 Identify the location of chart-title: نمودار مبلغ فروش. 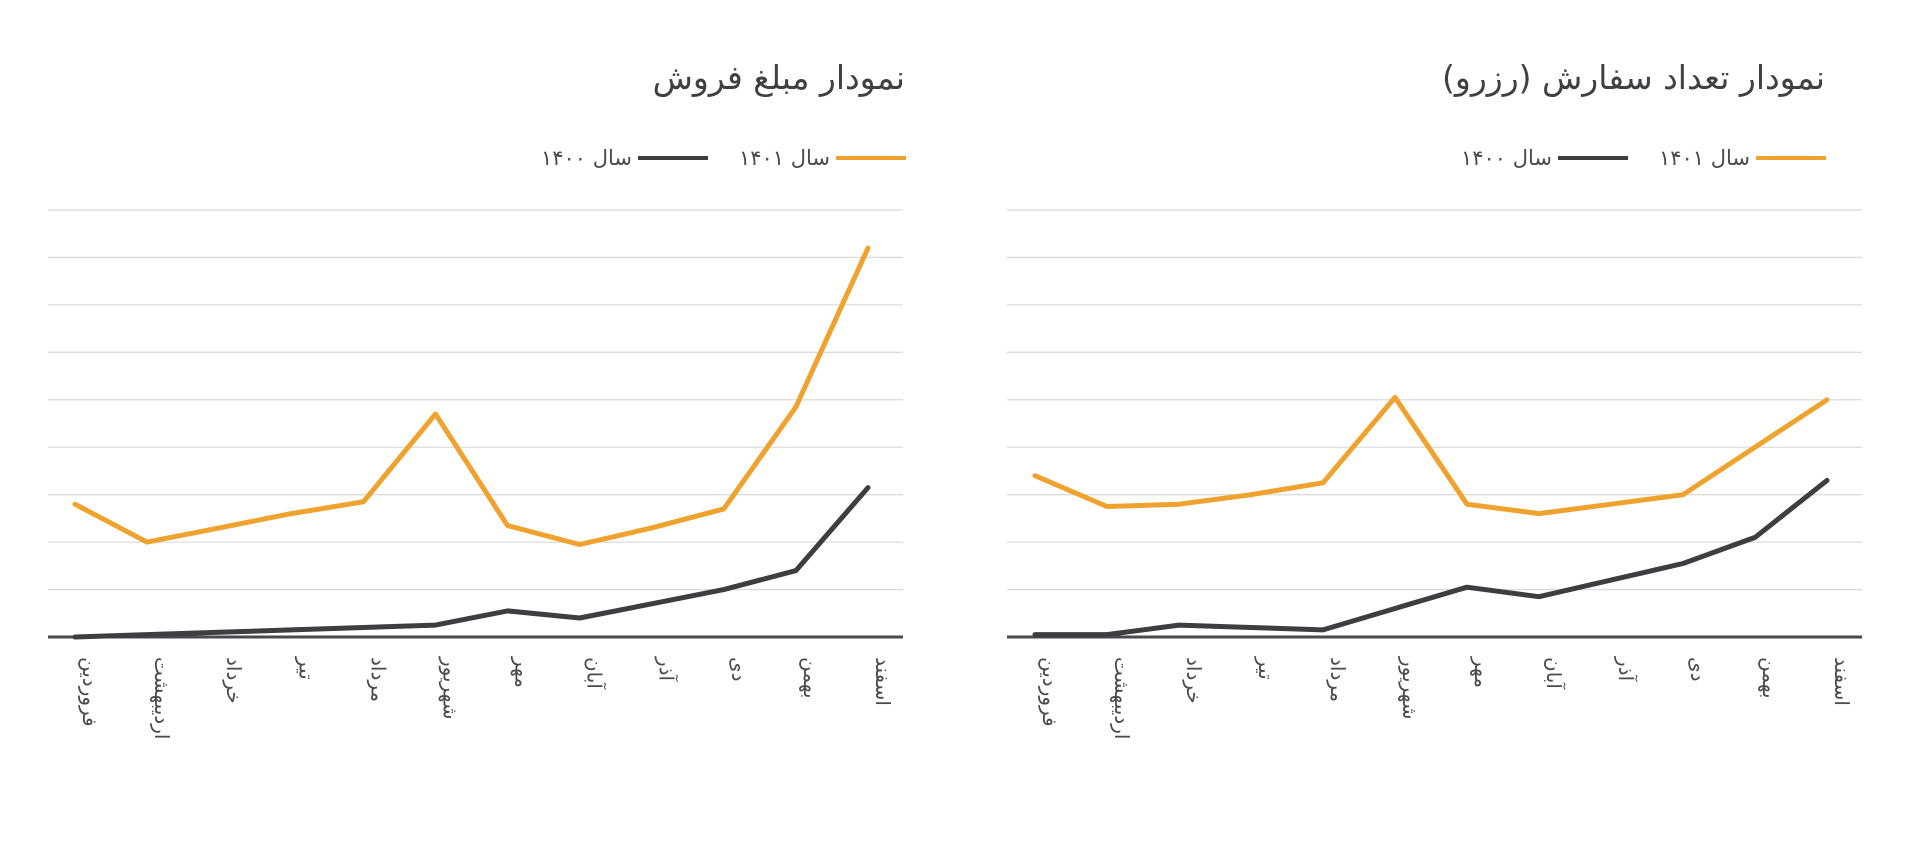
(778, 77).